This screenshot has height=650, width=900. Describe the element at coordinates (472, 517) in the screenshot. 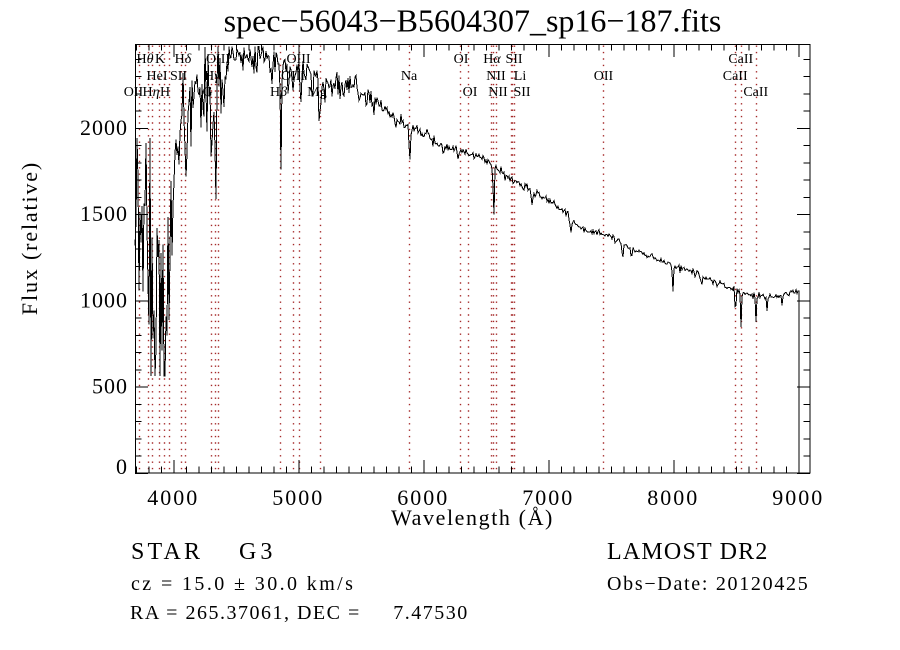

I see `svg-text: Wavelength (Å)` at that location.